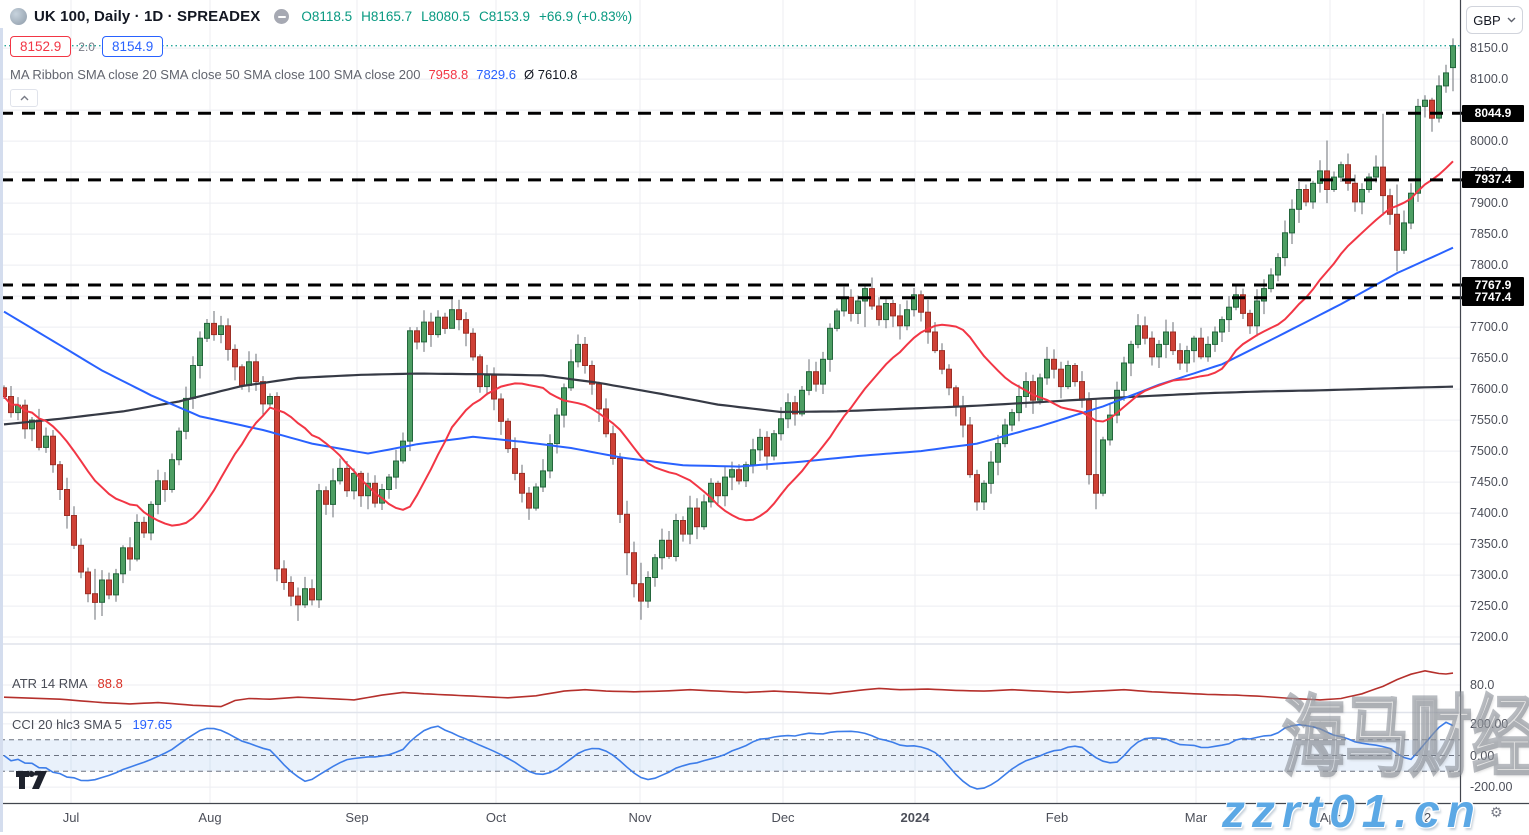 Image resolution: width=1529 pixels, height=835 pixels. Describe the element at coordinates (321, 46) in the screenshot. I see `quote-row: 8152.9 2.0 8154.9` at that location.